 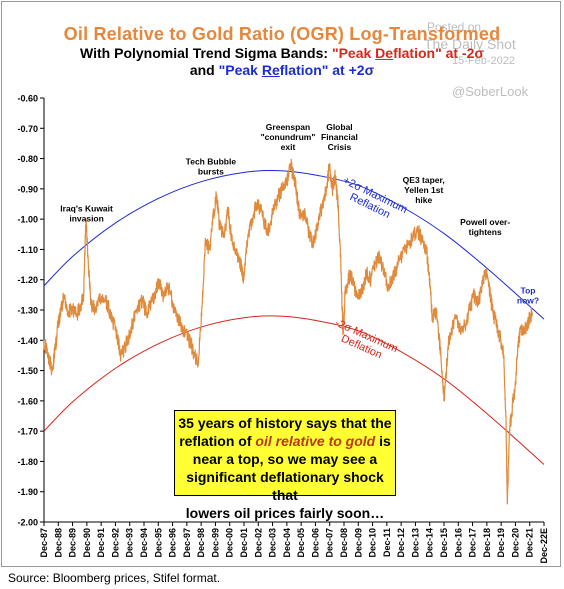 What do you see at coordinates (273, 543) in the screenshot?
I see `x-tick-label: Dec-03` at bounding box center [273, 543].